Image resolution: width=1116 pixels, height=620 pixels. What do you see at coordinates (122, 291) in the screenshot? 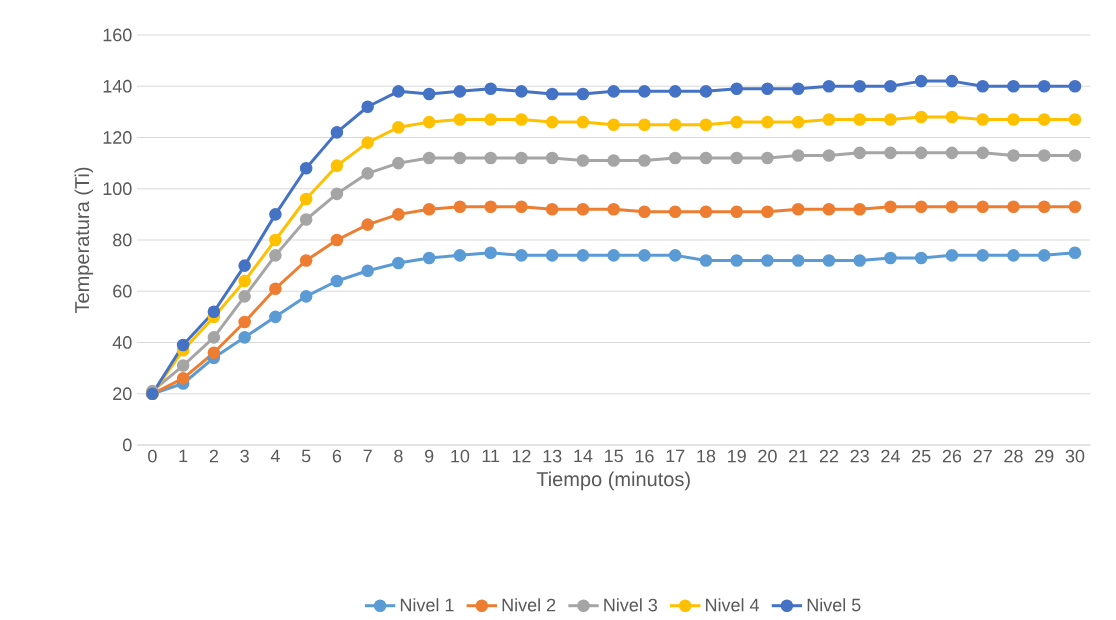
I see `y-tick-label: 60` at bounding box center [122, 291].